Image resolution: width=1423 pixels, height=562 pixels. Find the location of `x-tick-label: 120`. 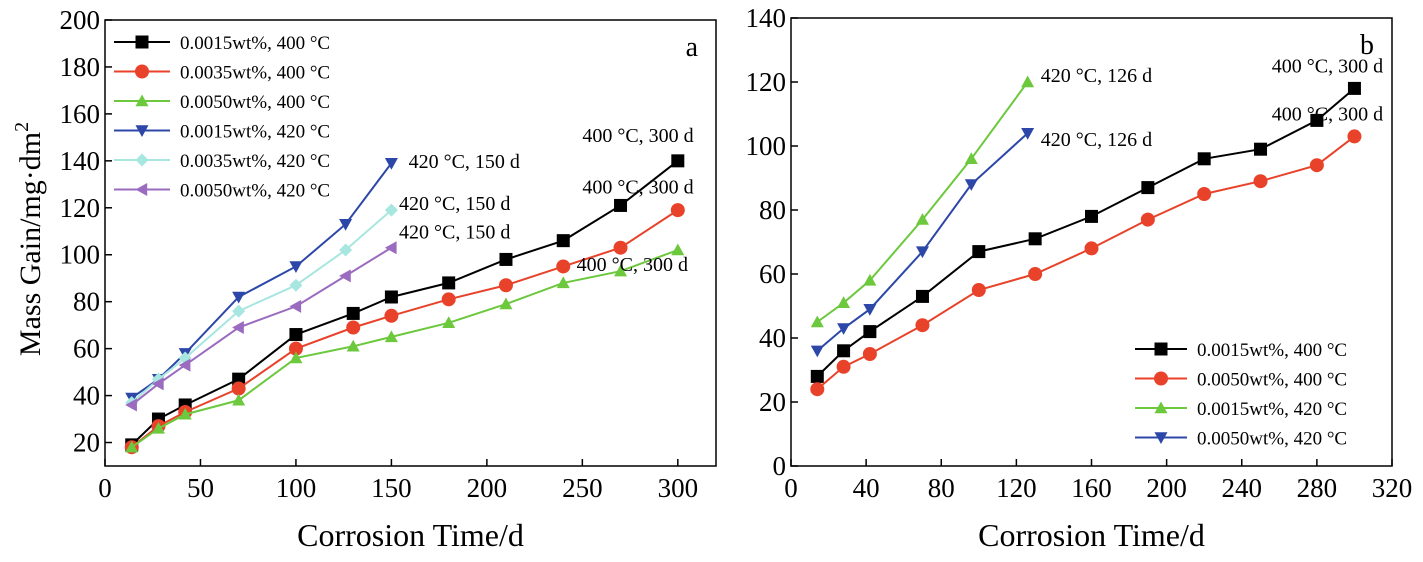

x-tick-label: 120 is located at coordinates (1016, 488).